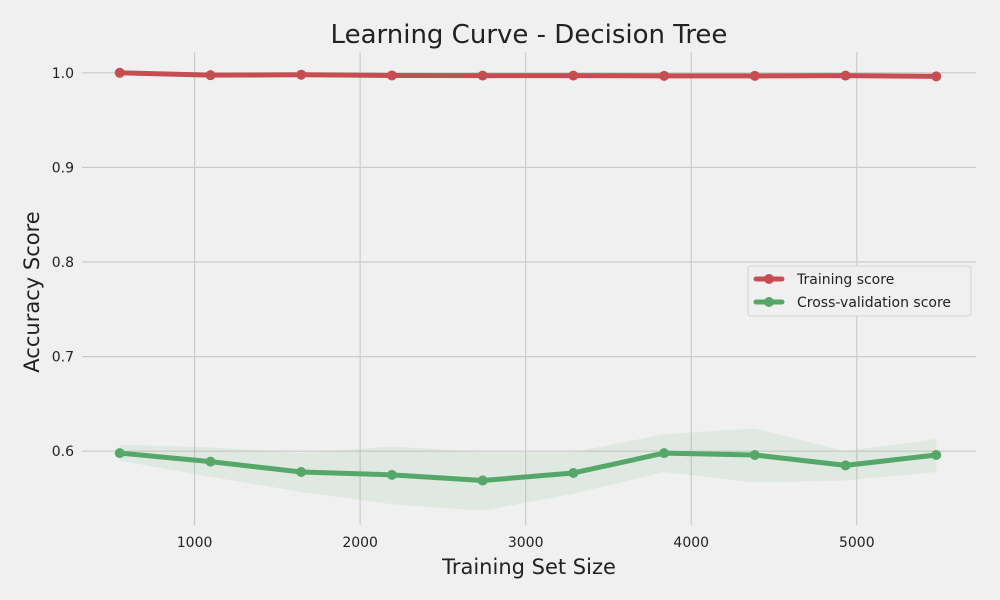 The width and height of the screenshot is (1000, 600). Describe the element at coordinates (857, 543) in the screenshot. I see `x-tick-label: 5000` at that location.